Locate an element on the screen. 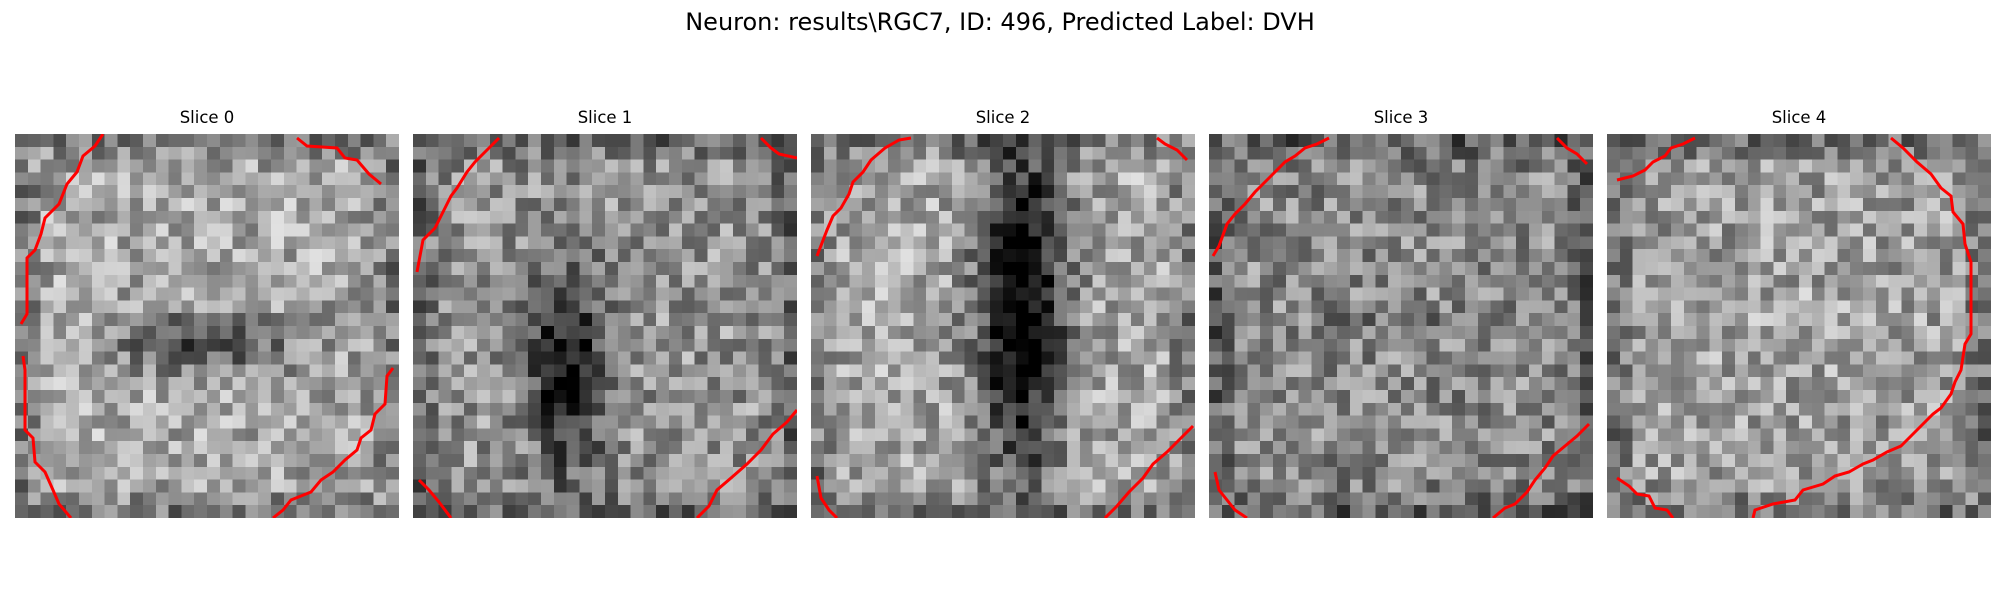 The image size is (2000, 600). slice-title: Slice 1 is located at coordinates (605, 117).